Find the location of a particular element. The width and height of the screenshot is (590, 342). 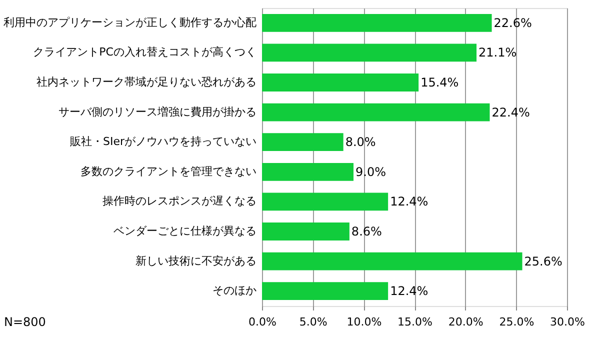

data-label: 22.4% is located at coordinates (511, 112).